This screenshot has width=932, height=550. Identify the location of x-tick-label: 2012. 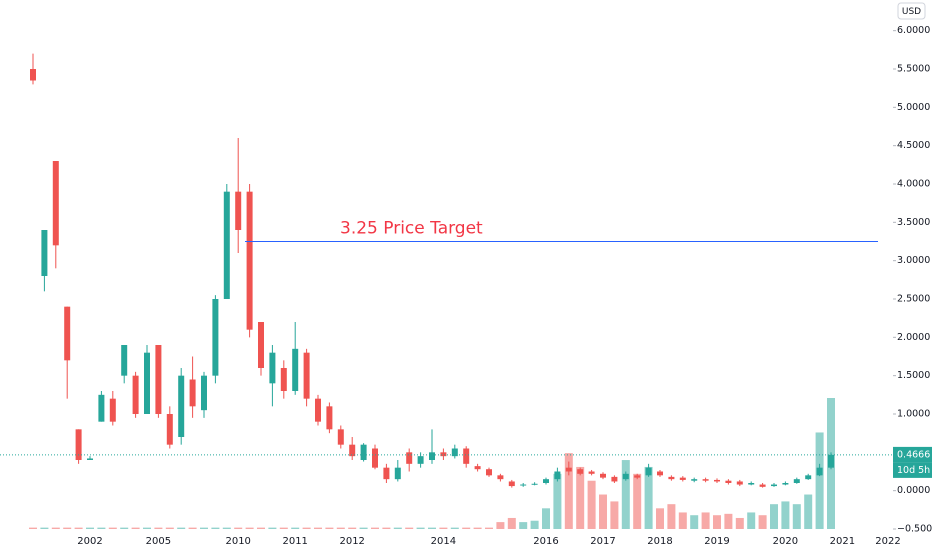
(351, 541).